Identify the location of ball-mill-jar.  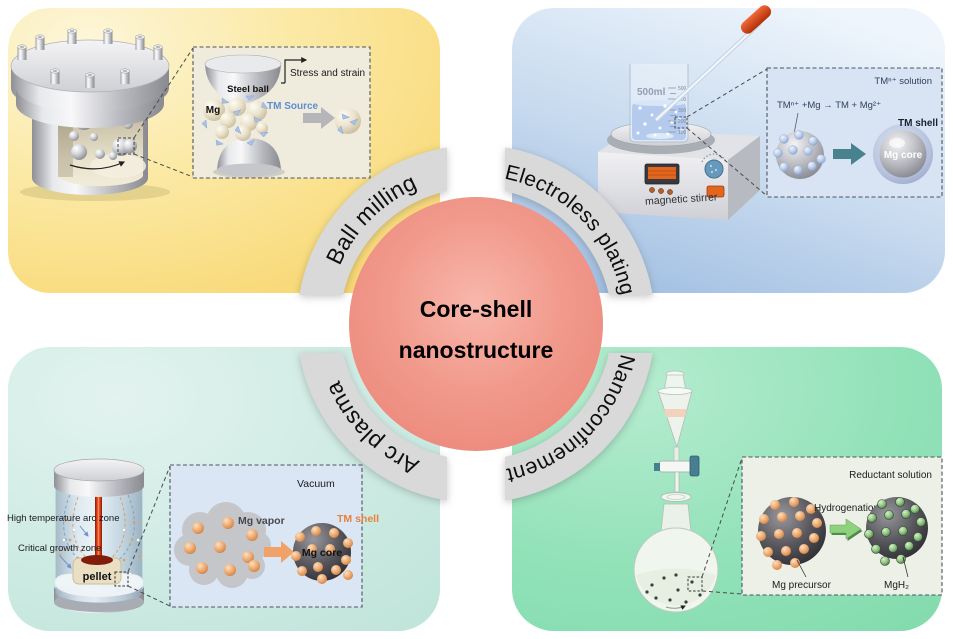
(90, 114).